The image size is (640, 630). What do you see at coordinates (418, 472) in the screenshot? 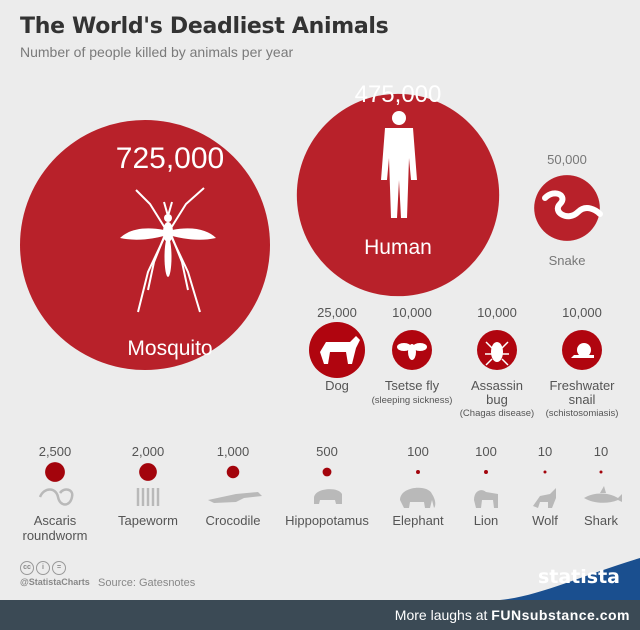
I see `bubble-elephant` at bounding box center [418, 472].